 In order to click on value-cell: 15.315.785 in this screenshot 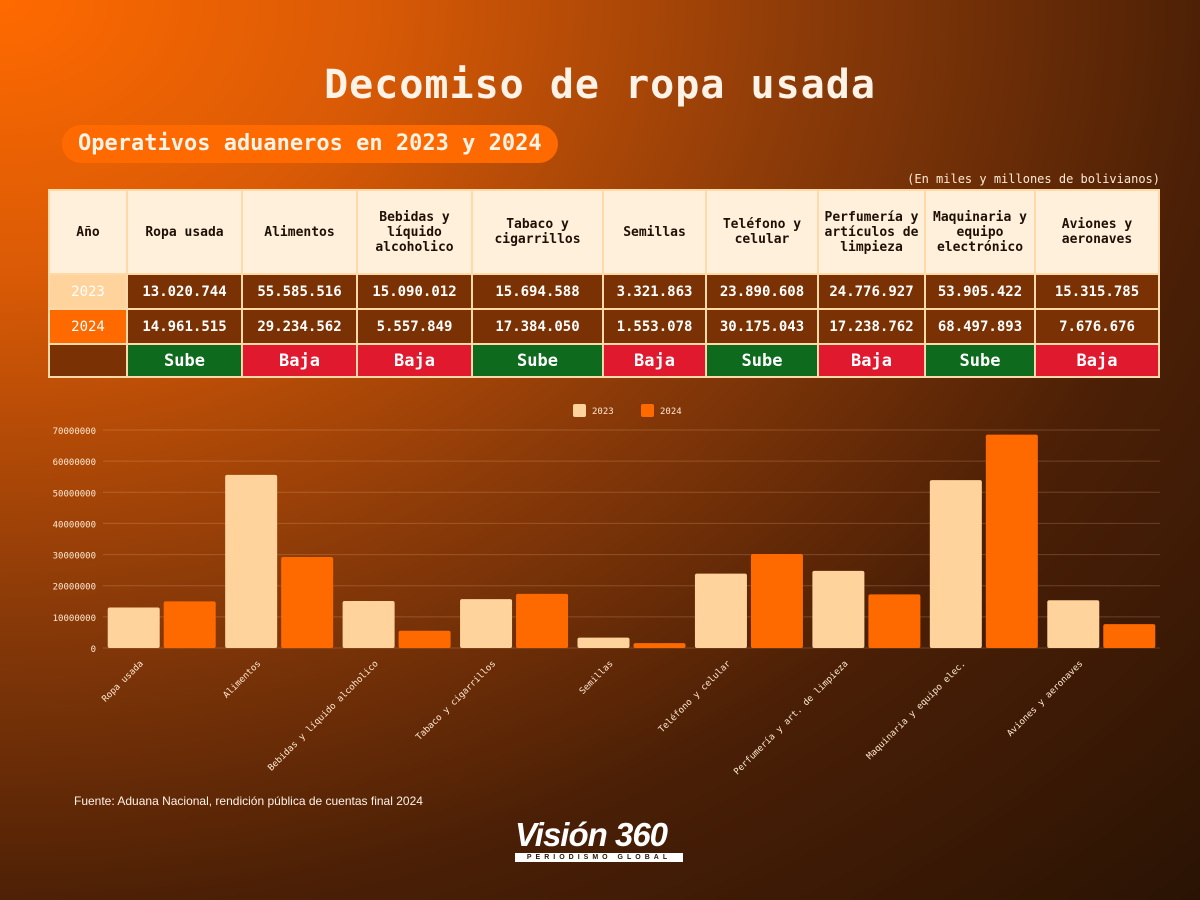, I will do `click(1097, 291)`.